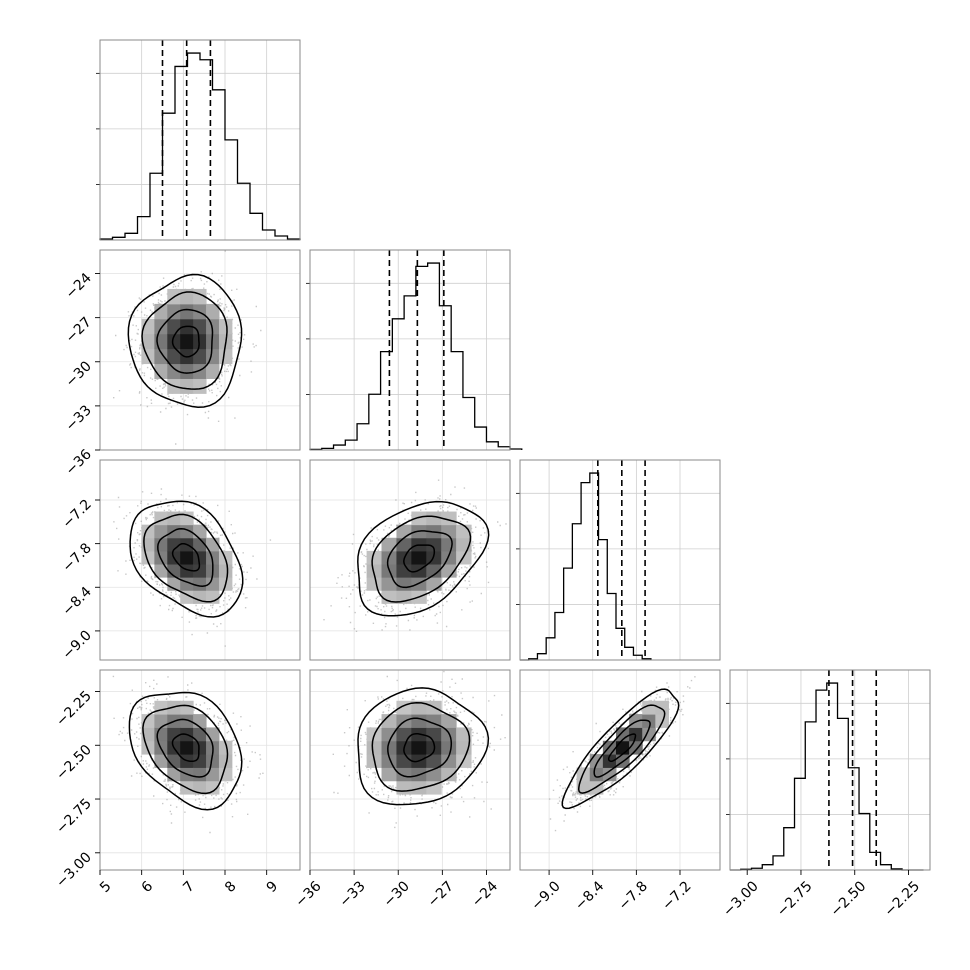  What do you see at coordinates (441, 894) in the screenshot?
I see `x-tick-label: −27` at bounding box center [441, 894].